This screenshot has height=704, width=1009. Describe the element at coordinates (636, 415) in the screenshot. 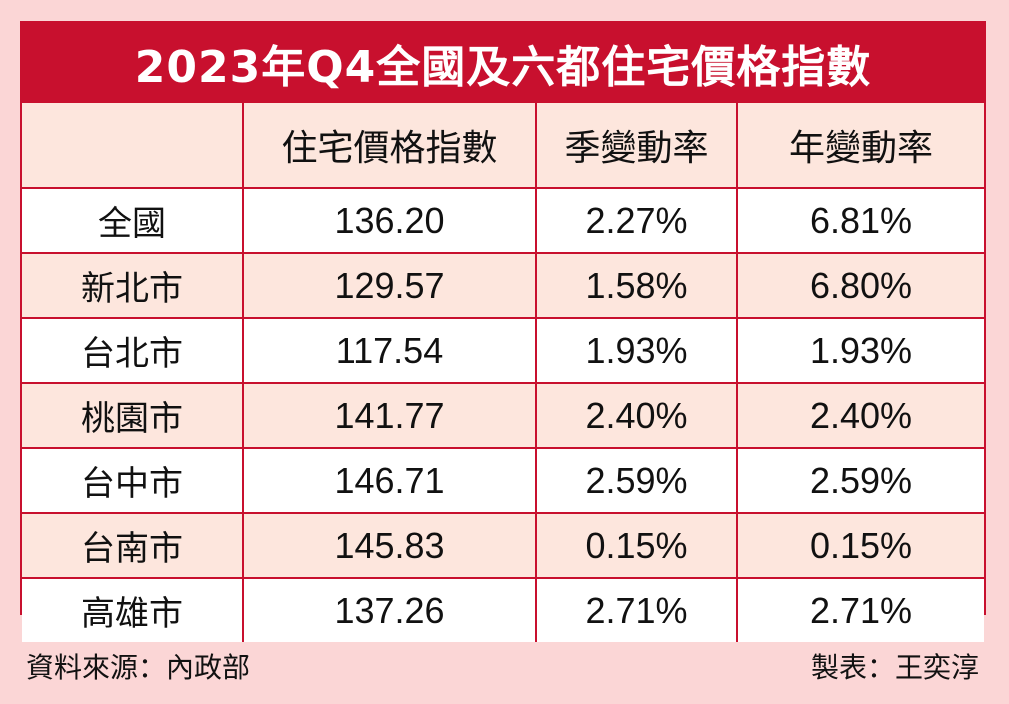

I see `qoq-cell: 2.40%` at that location.